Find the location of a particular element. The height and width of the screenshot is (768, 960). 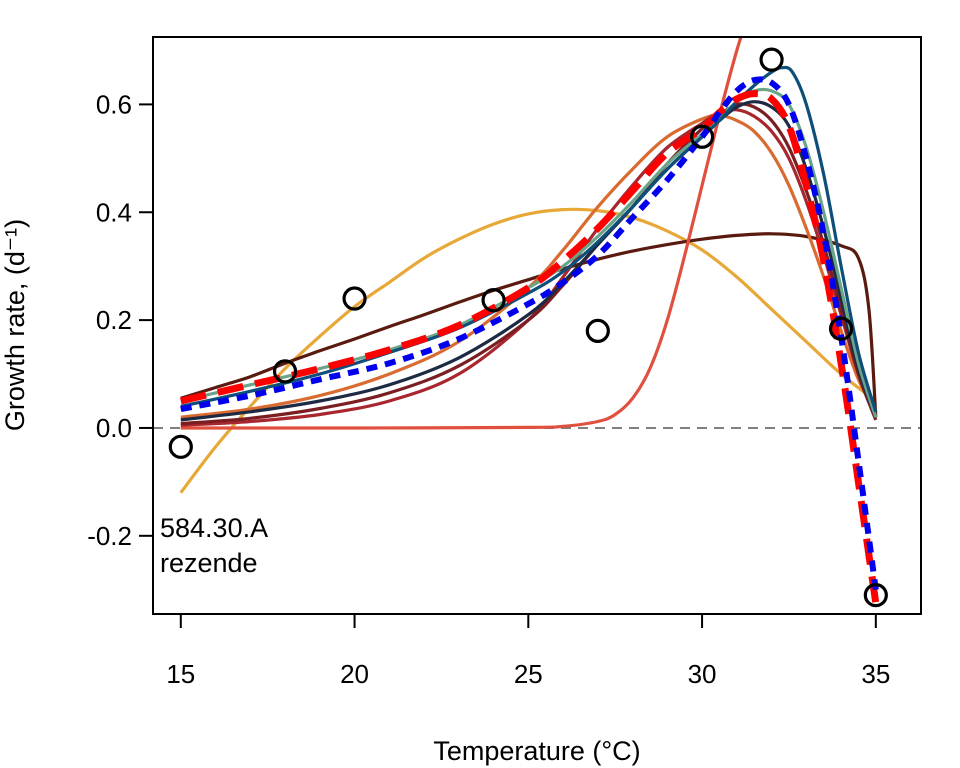

y-tick-label: 0.2 is located at coordinates (114, 320).